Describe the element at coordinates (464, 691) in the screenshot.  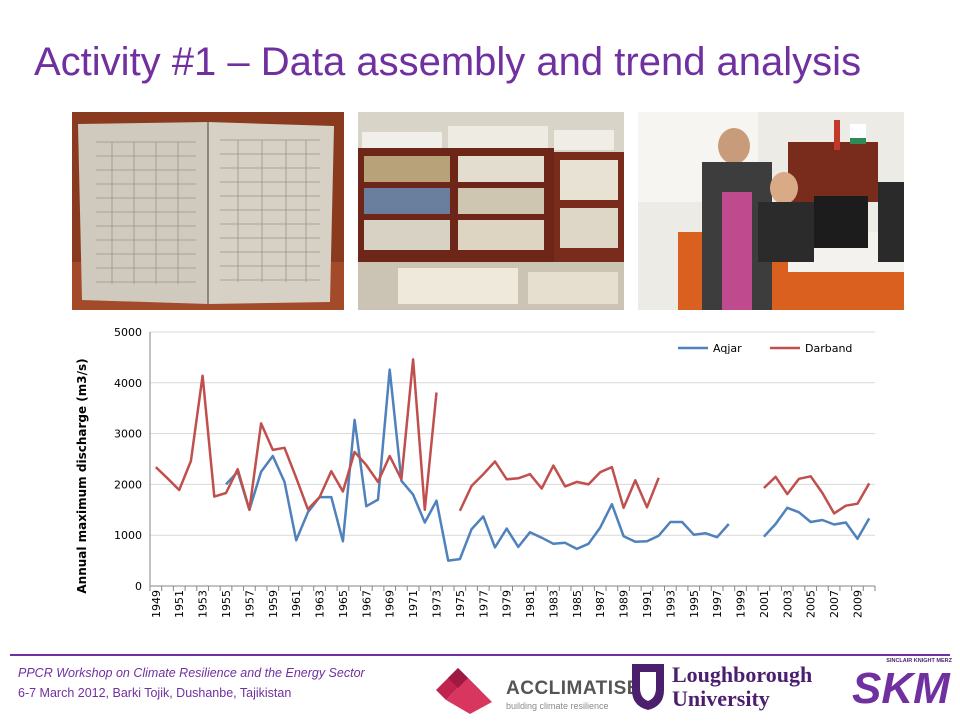
I see `acclimatise-mark-icon` at that location.